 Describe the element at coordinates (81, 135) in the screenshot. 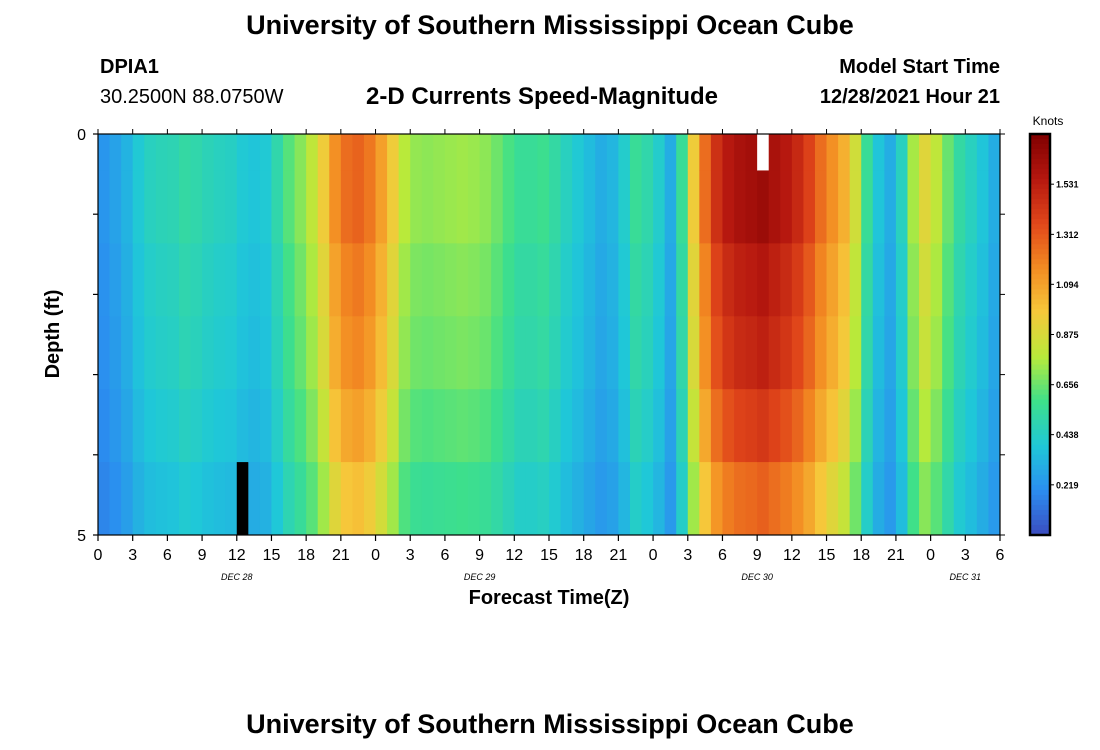

I see `y-tick-label: 0` at that location.